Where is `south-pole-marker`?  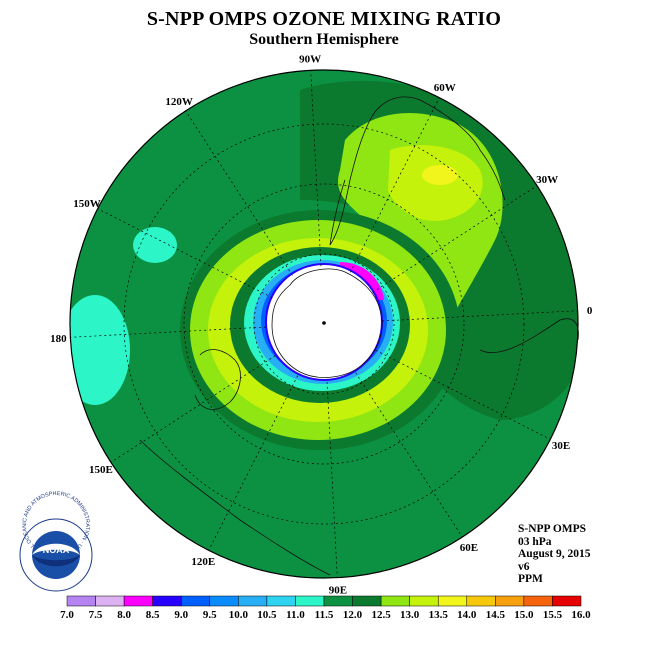 south-pole-marker is located at coordinates (324, 323).